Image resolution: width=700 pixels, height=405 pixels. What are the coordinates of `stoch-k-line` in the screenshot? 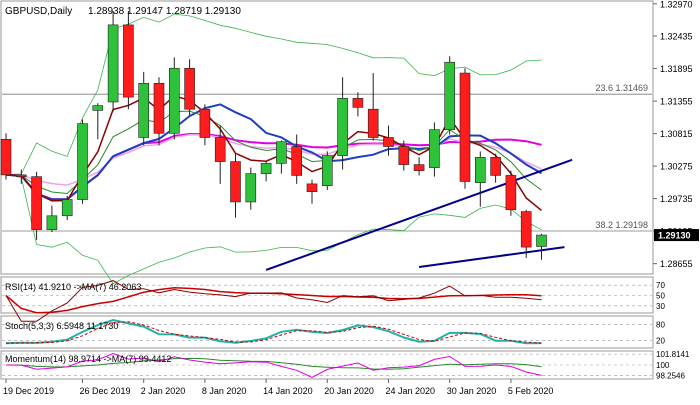 It's located at (273, 331).